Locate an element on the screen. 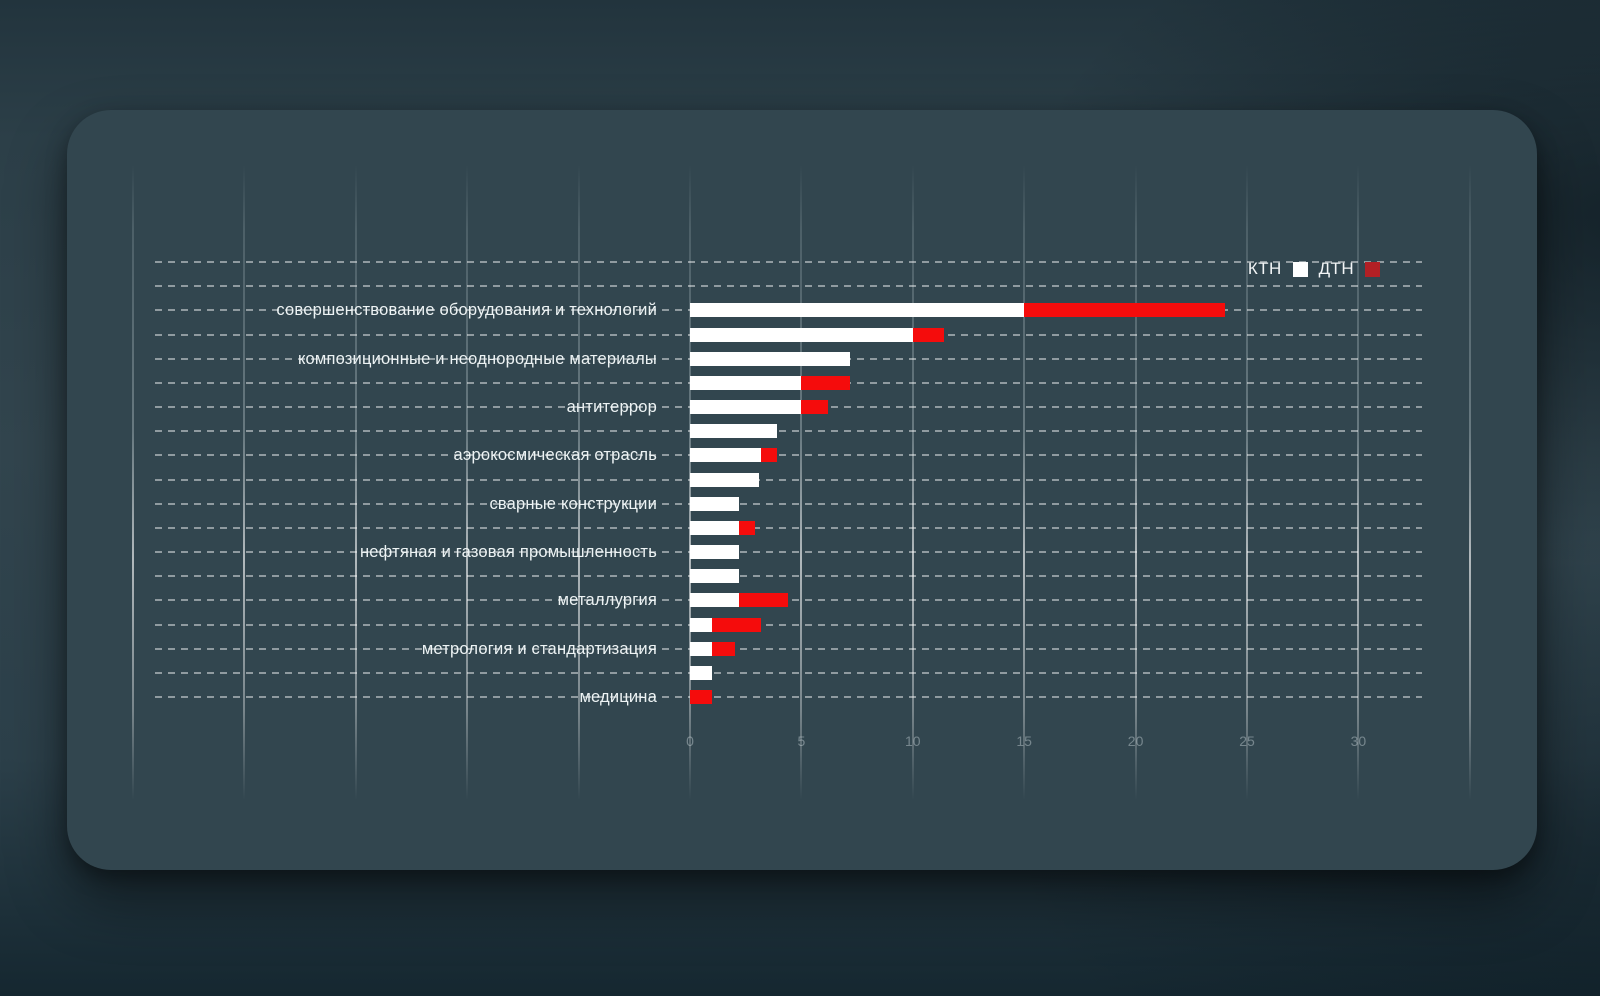 This screenshot has height=996, width=1600. x-tick-label: 20 is located at coordinates (1135, 741).